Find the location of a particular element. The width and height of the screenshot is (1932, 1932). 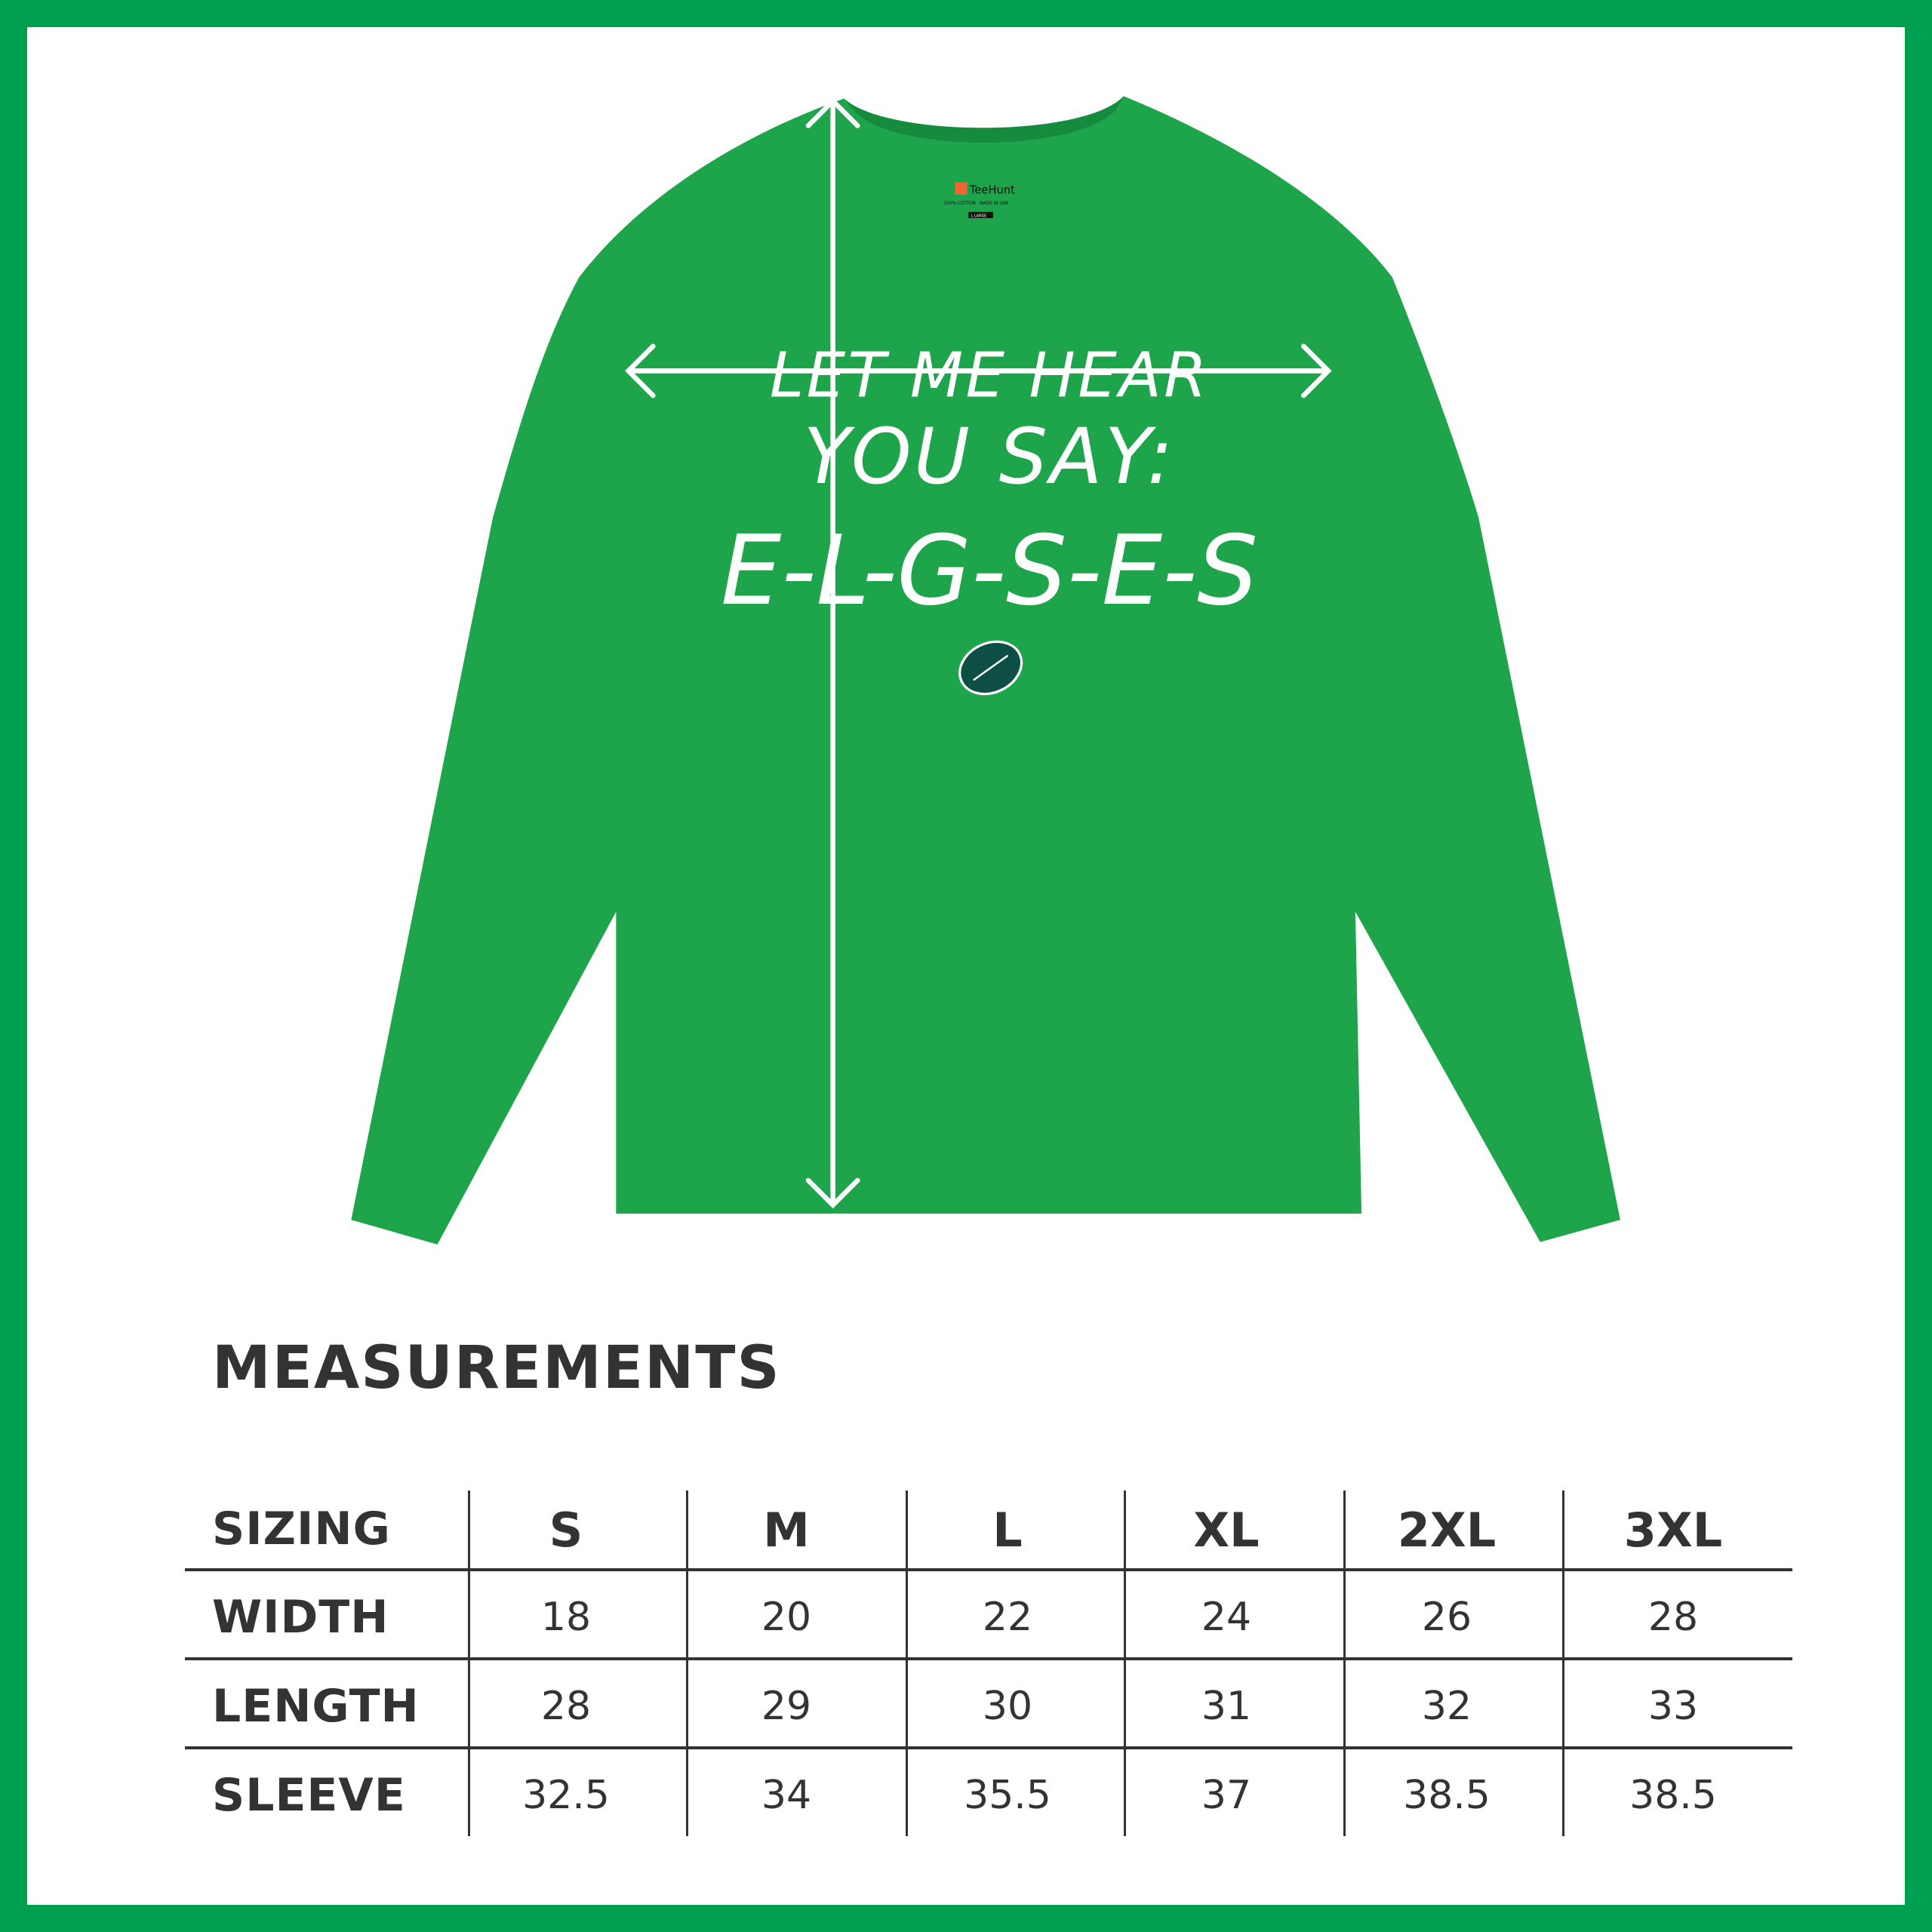

size-header-3xl: 3XL is located at coordinates (1673, 1530).